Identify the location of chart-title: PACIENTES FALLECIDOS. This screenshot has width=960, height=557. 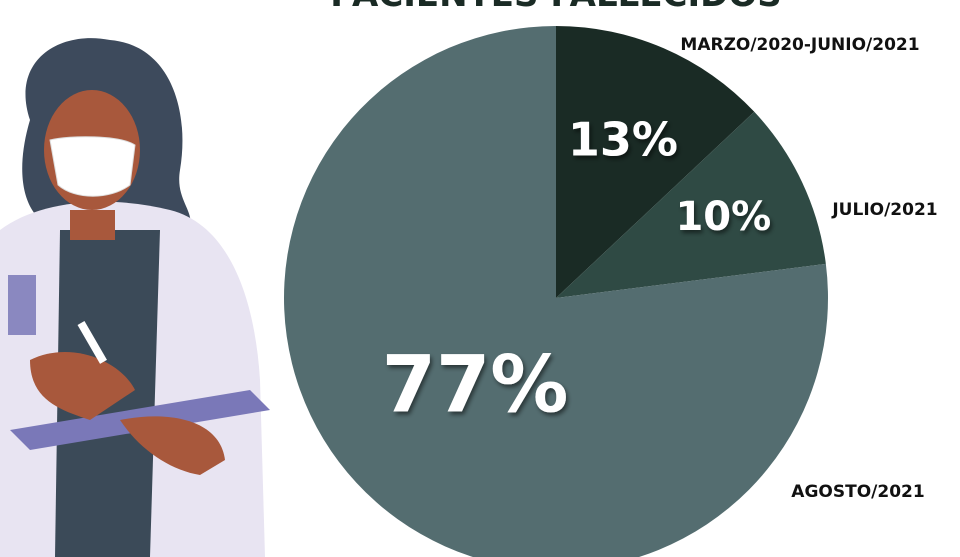
(556, 7).